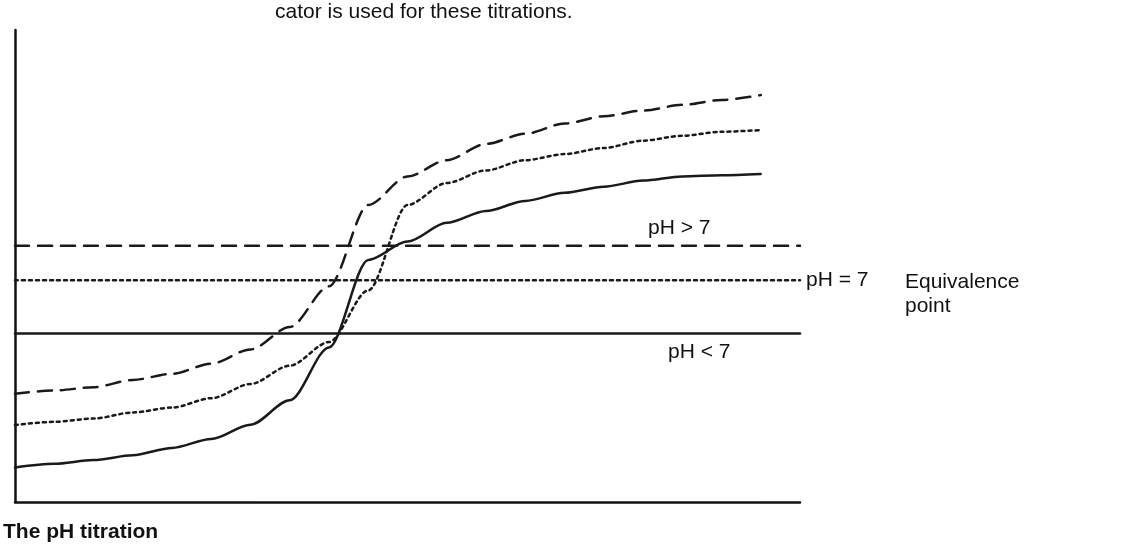  I want to click on annotation: pH < 7, so click(699, 350).